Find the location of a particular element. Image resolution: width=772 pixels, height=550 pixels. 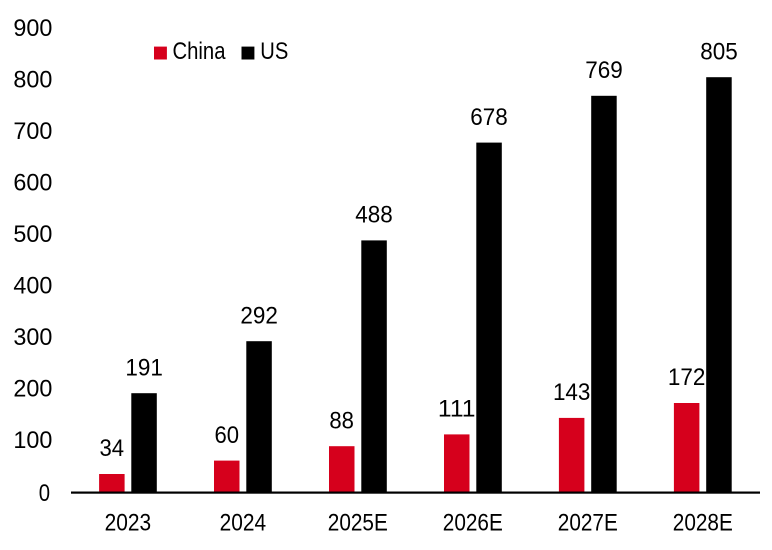

svg-text: 100 is located at coordinates (32, 440).